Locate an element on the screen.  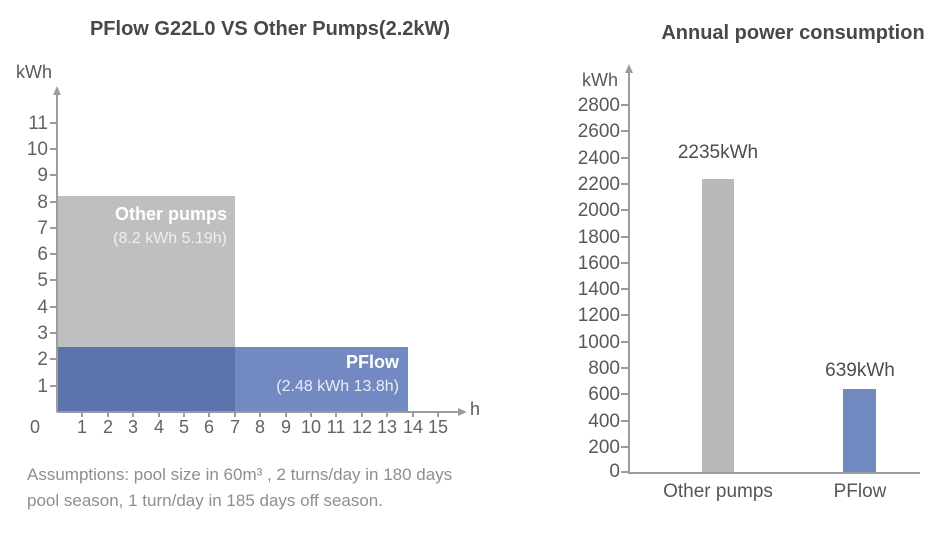
y-tick-label: 11 is located at coordinates (38, 123).